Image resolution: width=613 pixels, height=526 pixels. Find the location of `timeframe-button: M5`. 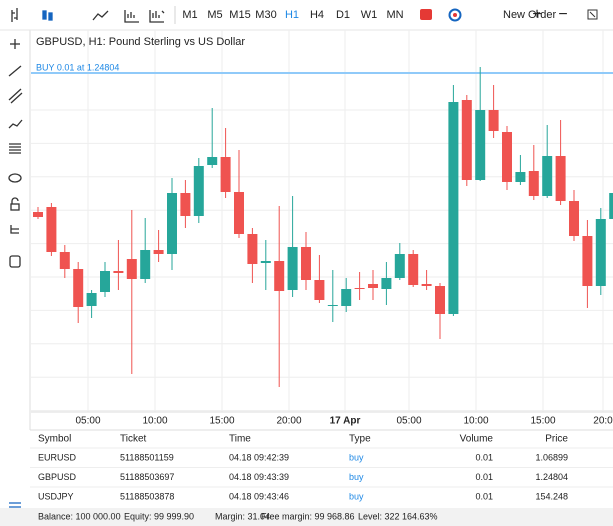

timeframe-button: M5 is located at coordinates (214, 15).